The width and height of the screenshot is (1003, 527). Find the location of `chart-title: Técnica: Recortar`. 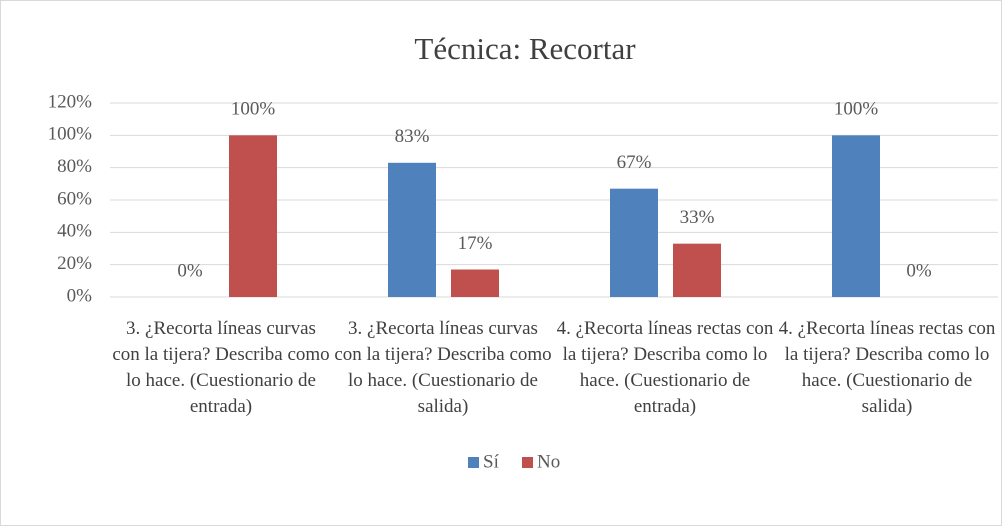

chart-title: Técnica: Recortar is located at coordinates (525, 48).